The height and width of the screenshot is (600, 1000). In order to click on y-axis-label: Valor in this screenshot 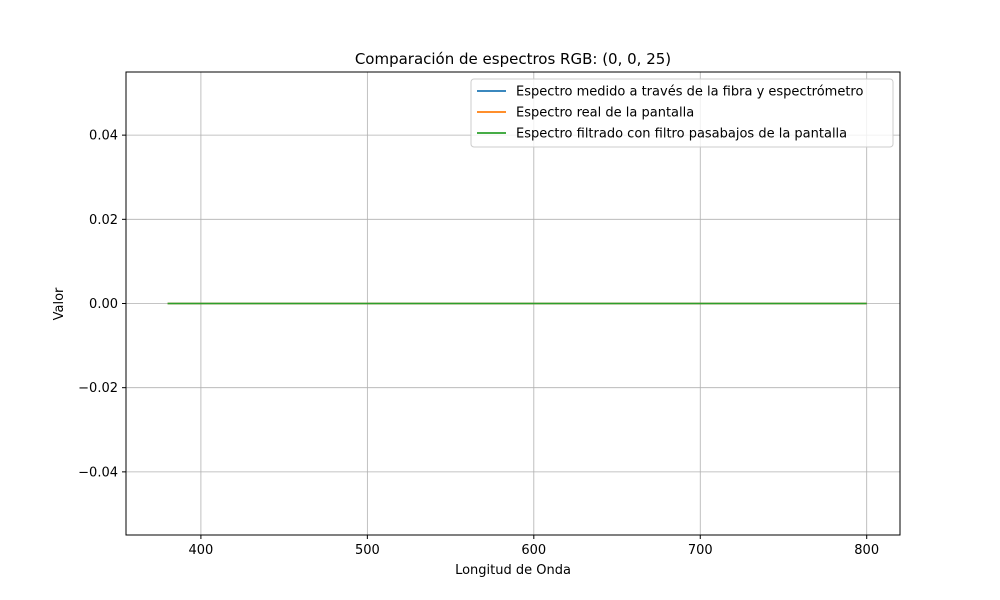, I will do `click(59, 303)`.